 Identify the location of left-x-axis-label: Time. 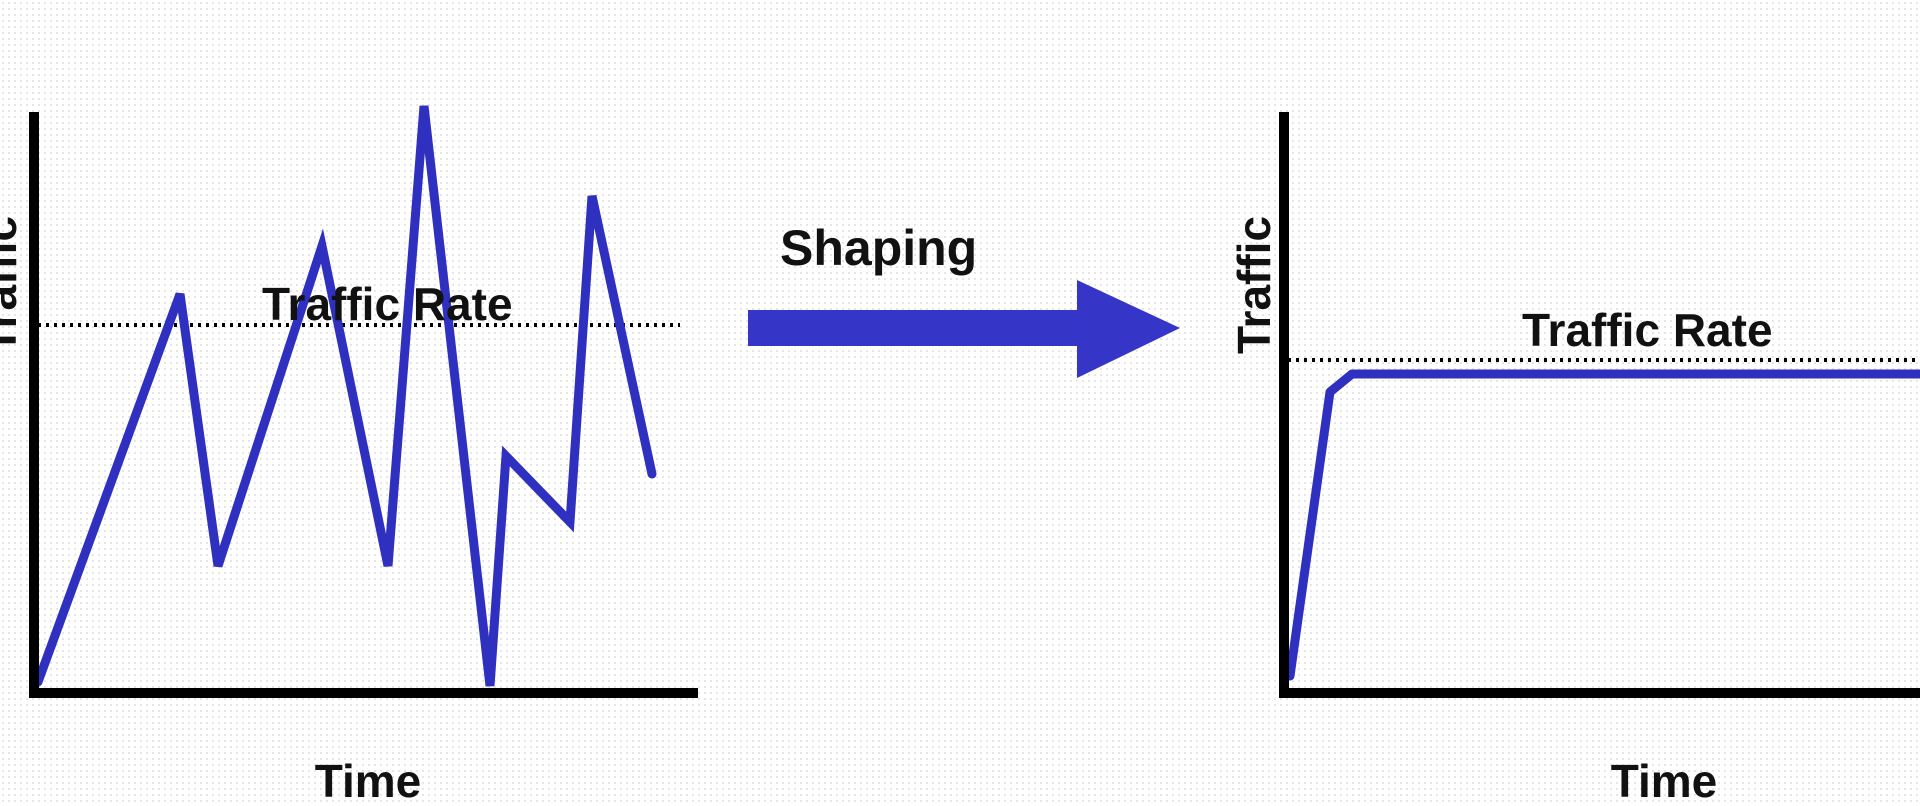
(368, 780).